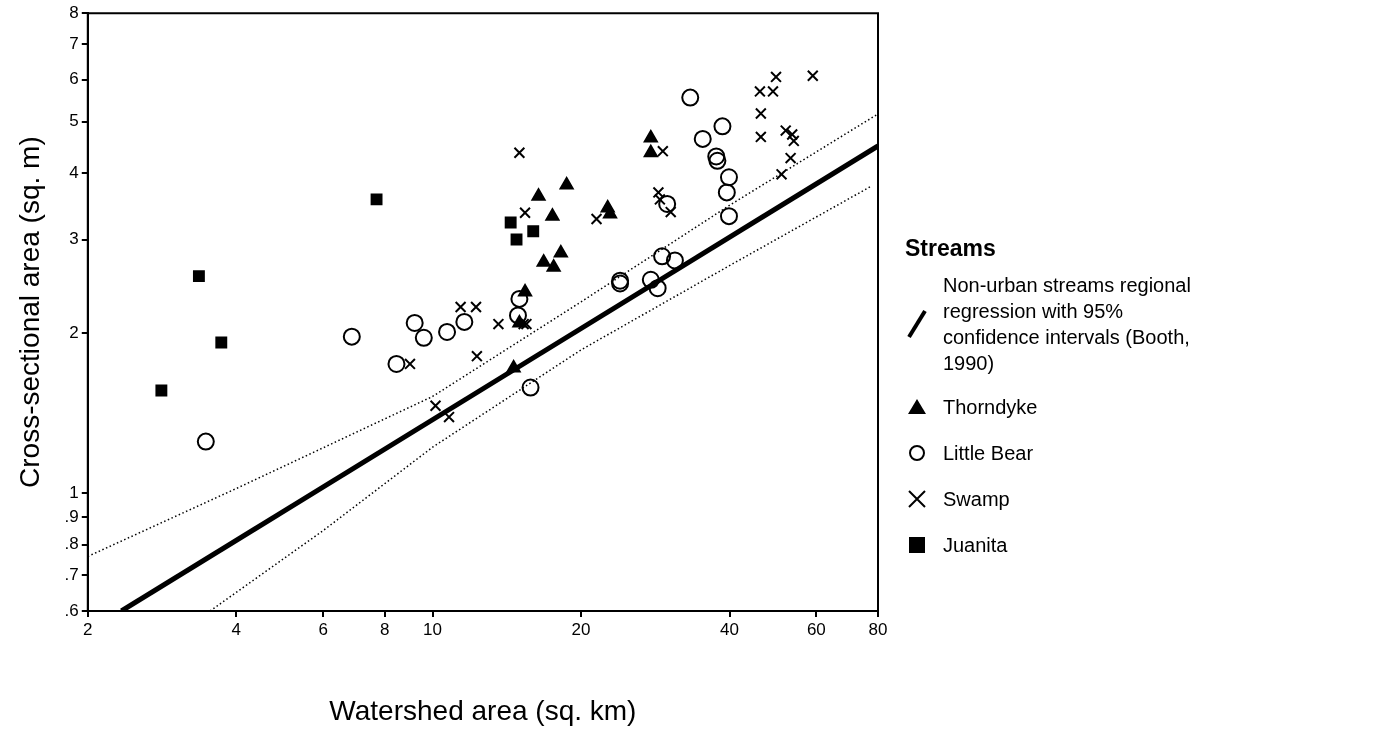 The image size is (1385, 735). What do you see at coordinates (74, 79) in the screenshot?
I see `y-tick-label: 6` at bounding box center [74, 79].